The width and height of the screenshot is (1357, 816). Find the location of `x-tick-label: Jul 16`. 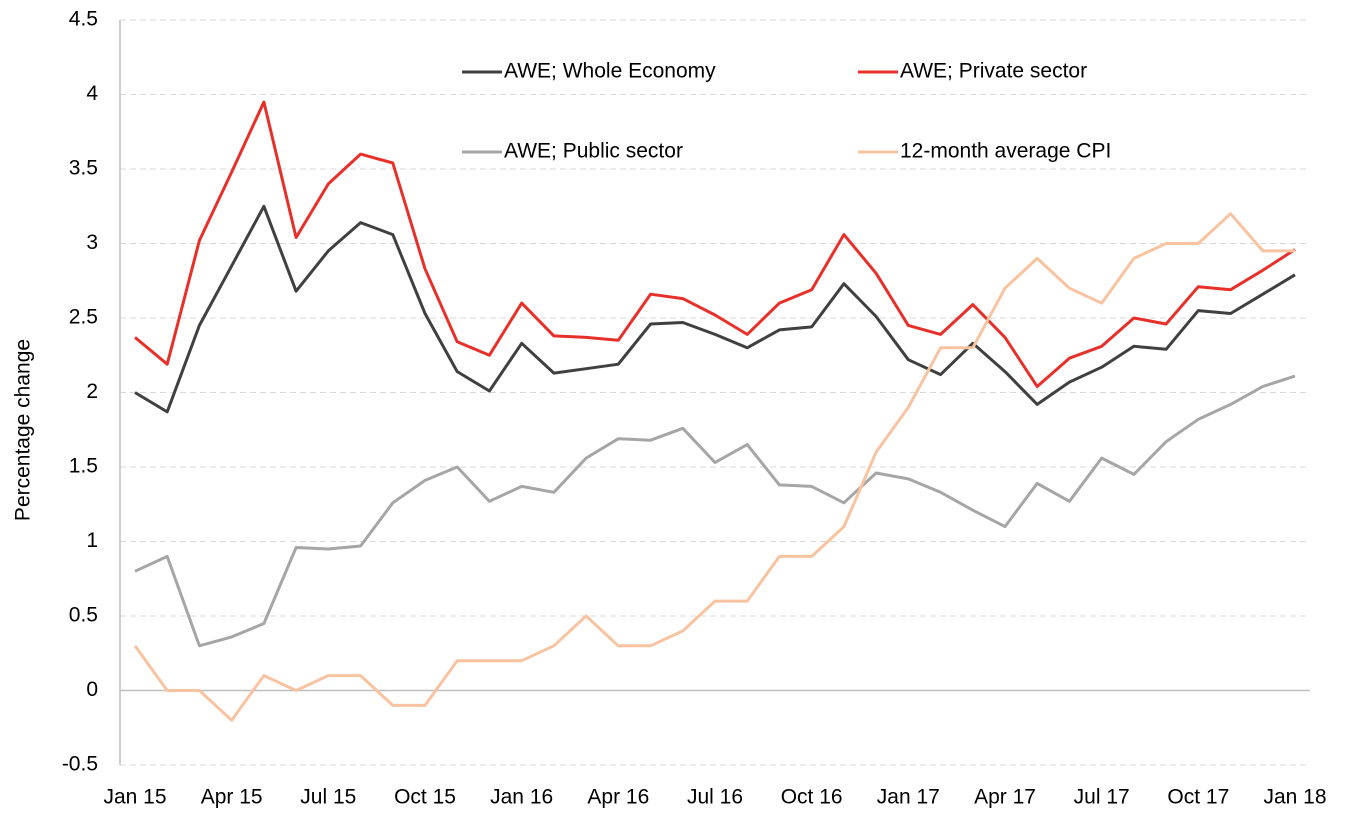

x-tick-label: Jul 16 is located at coordinates (715, 797).